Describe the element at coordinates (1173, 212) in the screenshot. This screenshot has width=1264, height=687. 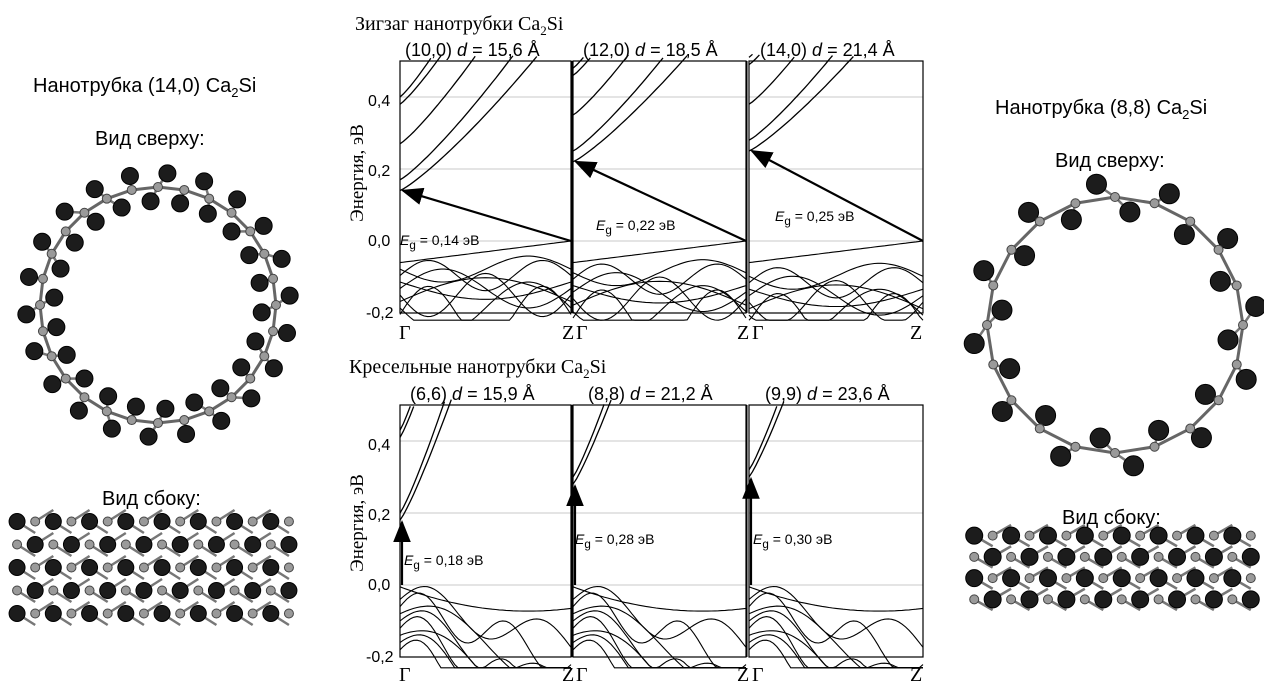
I see `bond` at that location.